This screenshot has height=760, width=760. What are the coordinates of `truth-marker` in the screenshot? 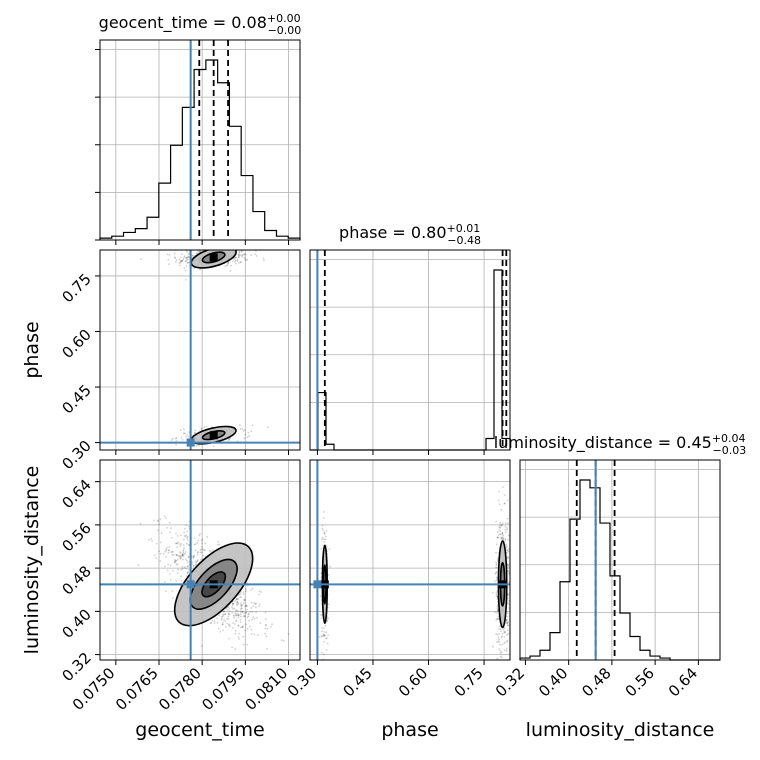 It's located at (190, 584).